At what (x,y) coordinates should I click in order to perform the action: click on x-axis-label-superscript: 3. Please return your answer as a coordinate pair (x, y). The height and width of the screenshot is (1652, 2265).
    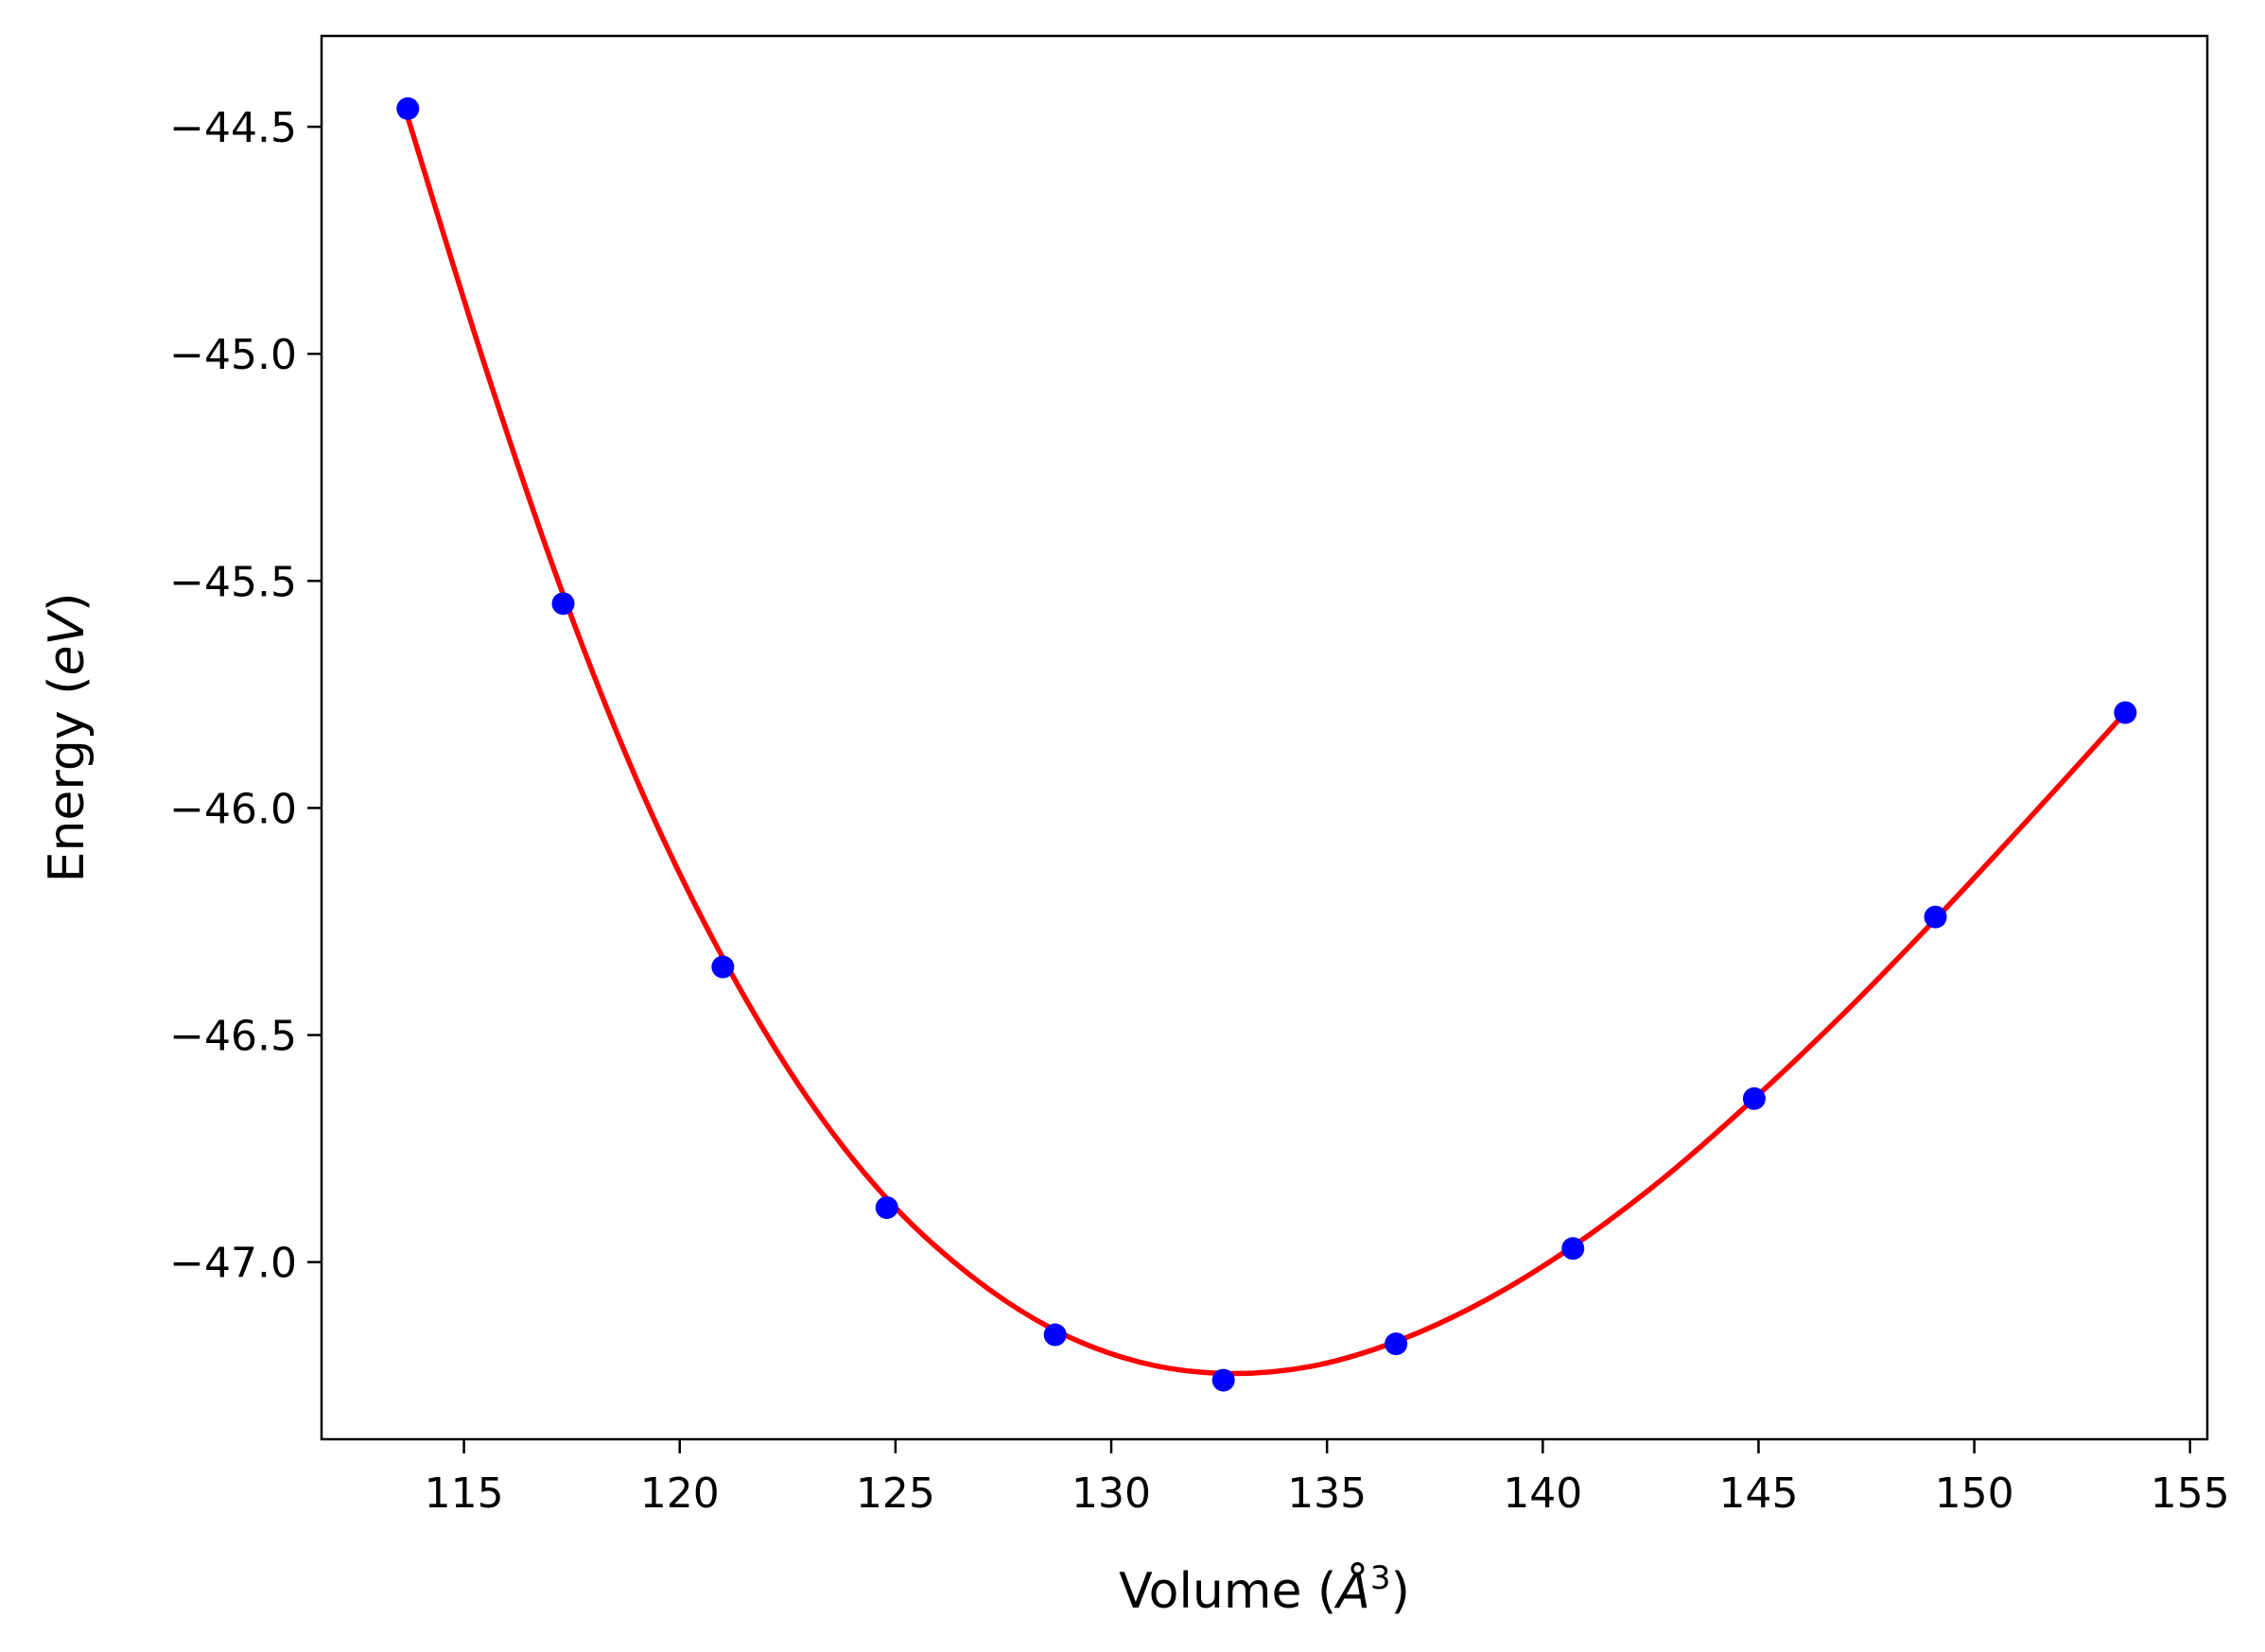
    Looking at the image, I should click on (1380, 1578).